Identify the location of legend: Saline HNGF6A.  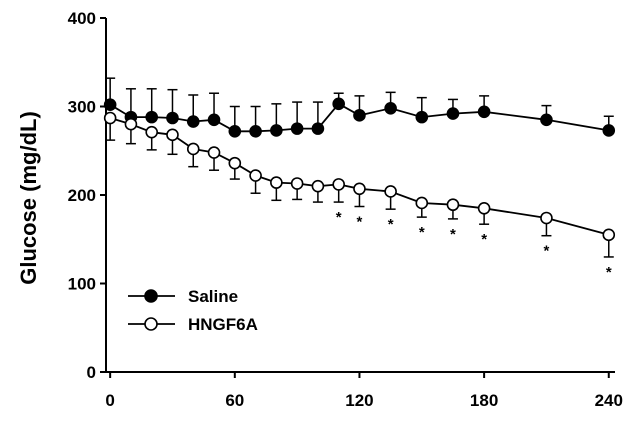
(193, 310).